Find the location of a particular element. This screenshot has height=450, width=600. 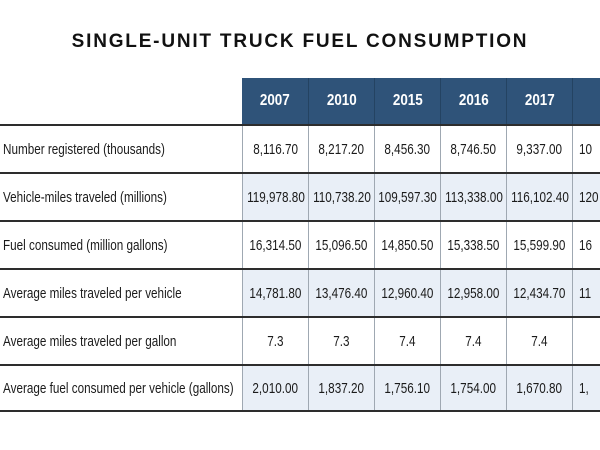

data-value: 110,738.20 is located at coordinates (341, 197).